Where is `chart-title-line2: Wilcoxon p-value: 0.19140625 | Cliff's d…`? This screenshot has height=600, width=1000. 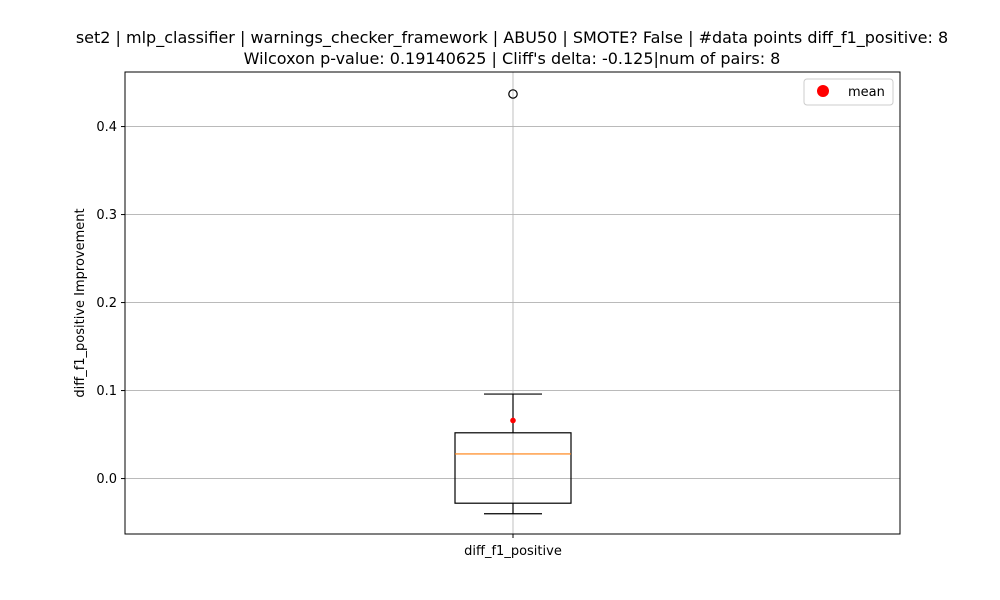 chart-title-line2: Wilcoxon p-value: 0.19140625 | Cliff's d… is located at coordinates (512, 58).